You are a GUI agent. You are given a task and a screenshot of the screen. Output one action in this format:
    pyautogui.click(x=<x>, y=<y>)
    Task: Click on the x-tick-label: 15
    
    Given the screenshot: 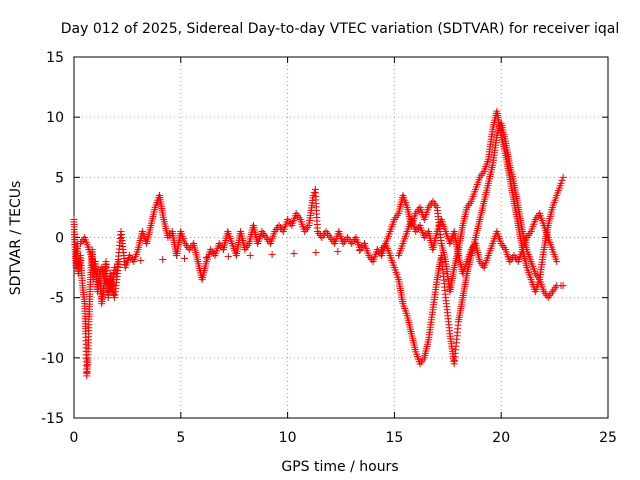 What is the action you would take?
    pyautogui.click(x=394, y=438)
    